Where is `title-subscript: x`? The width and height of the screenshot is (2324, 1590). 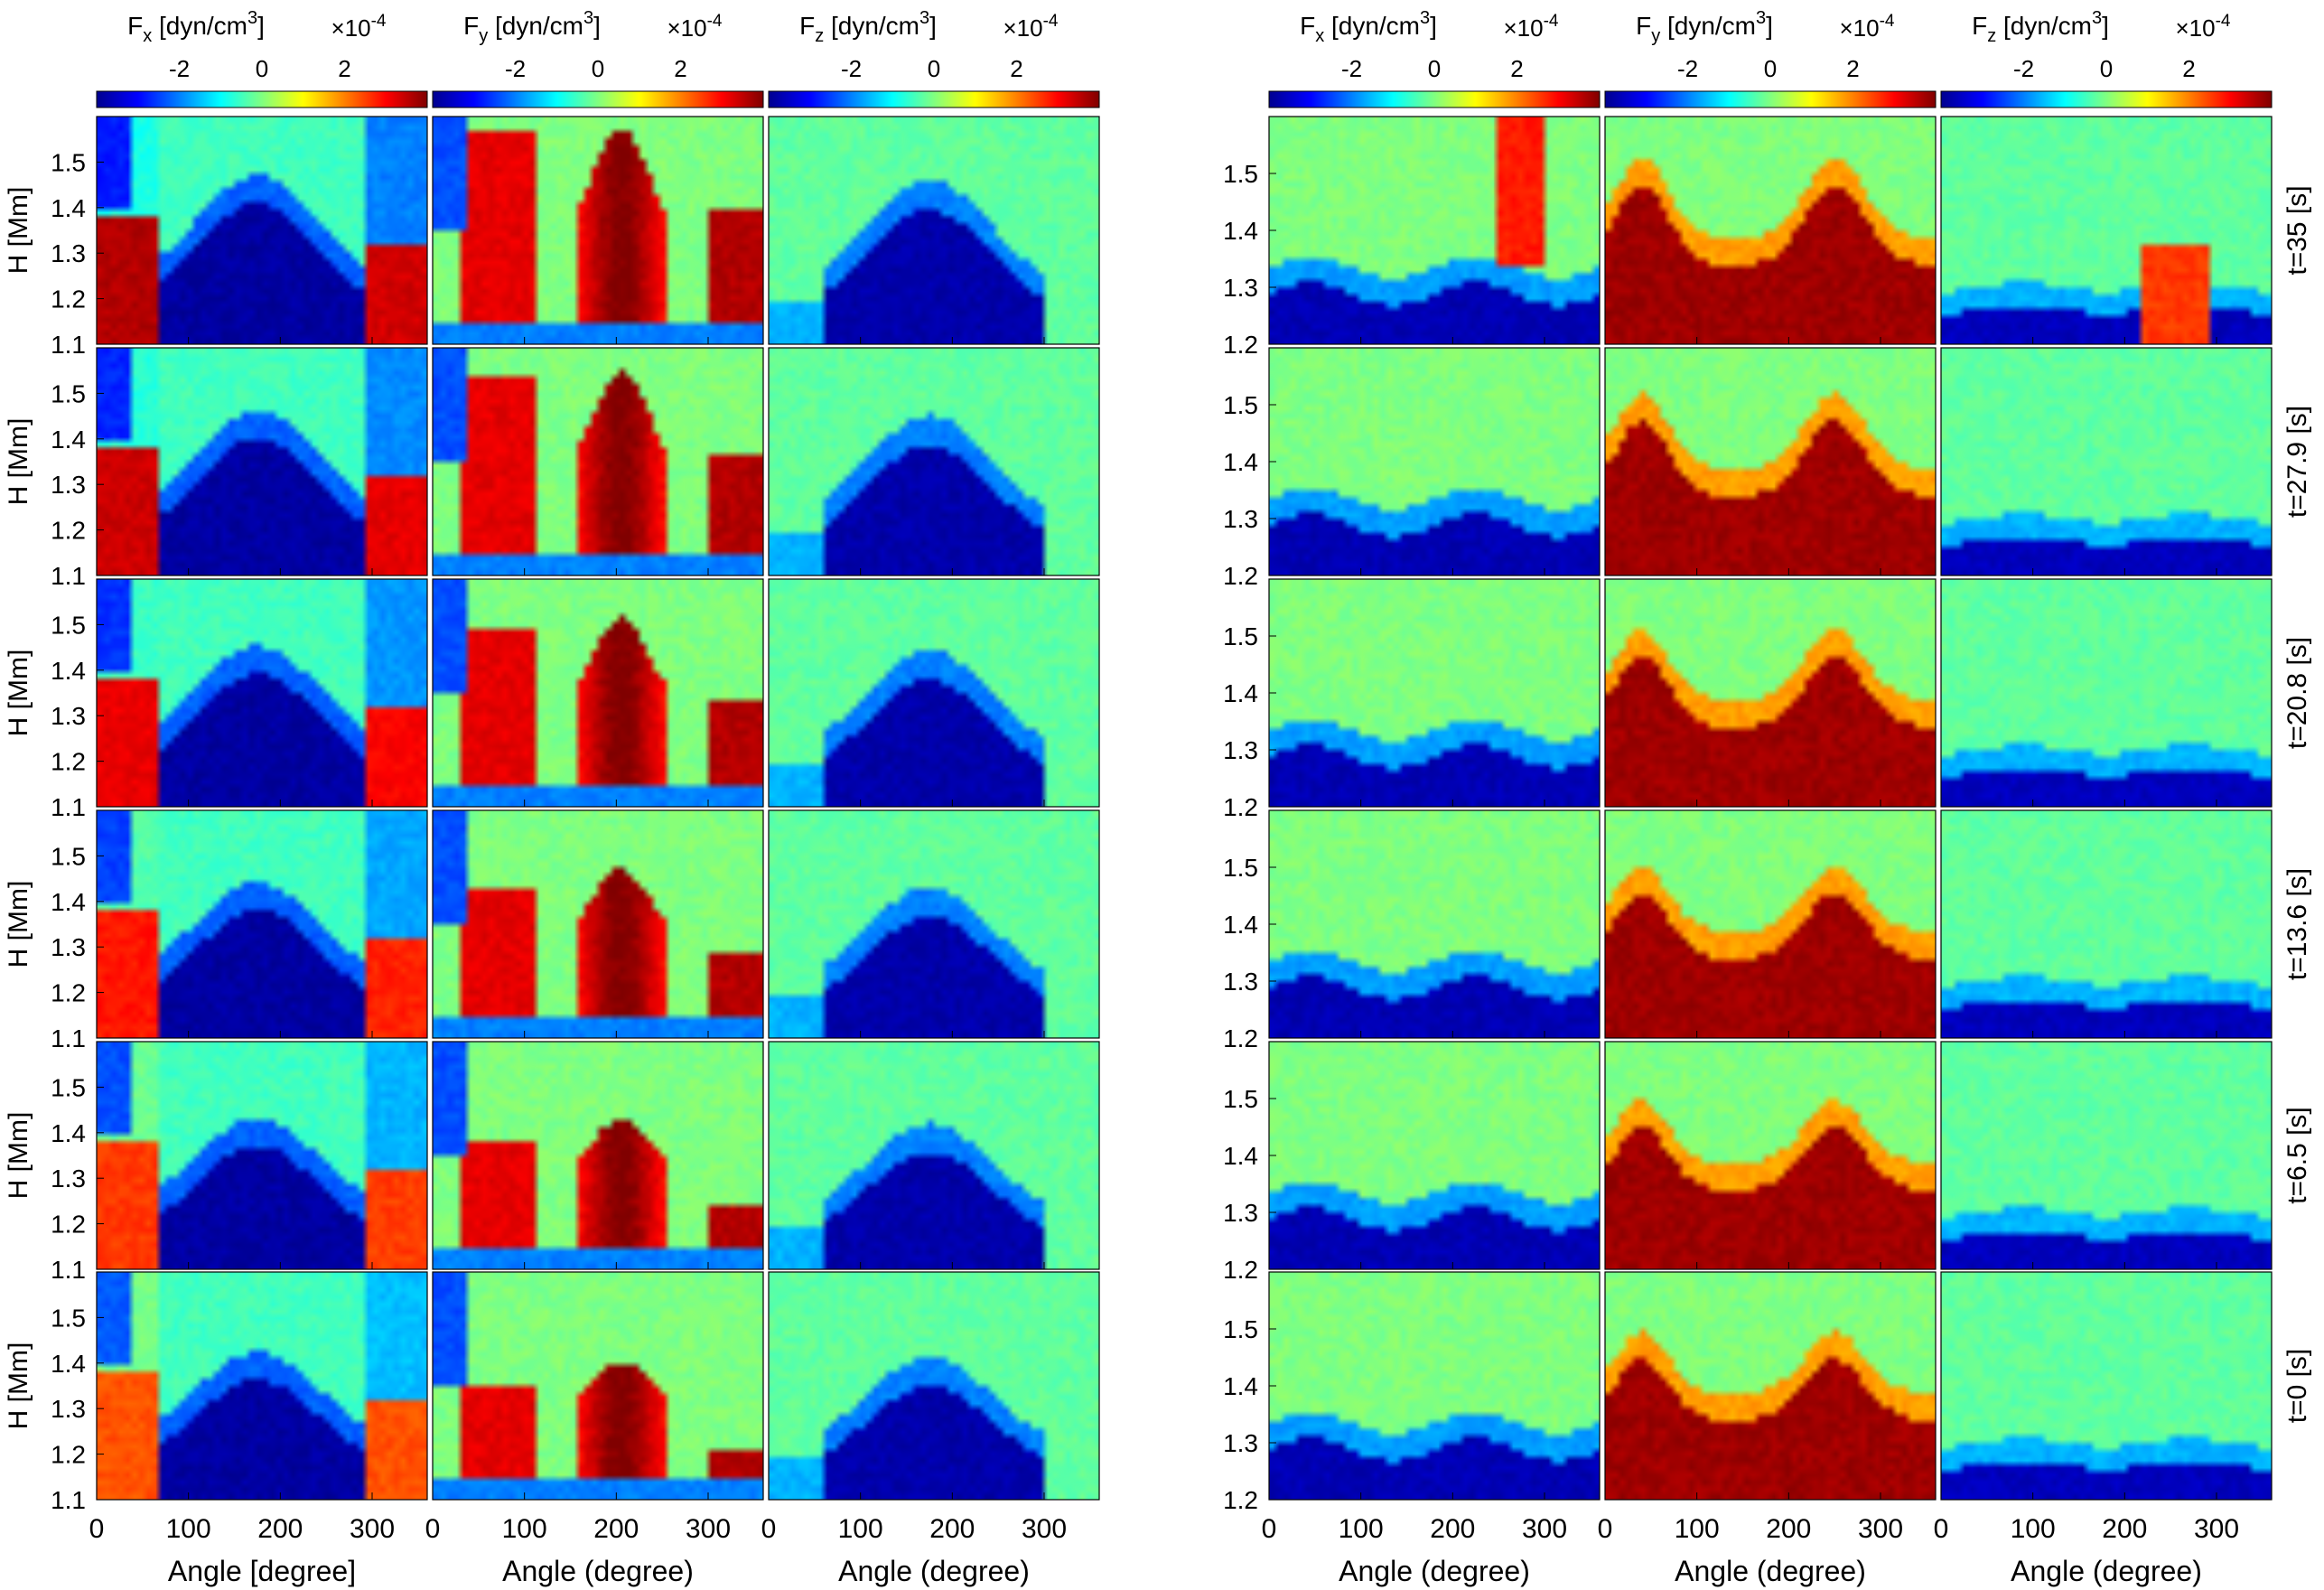 title-subscript: x is located at coordinates (147, 36).